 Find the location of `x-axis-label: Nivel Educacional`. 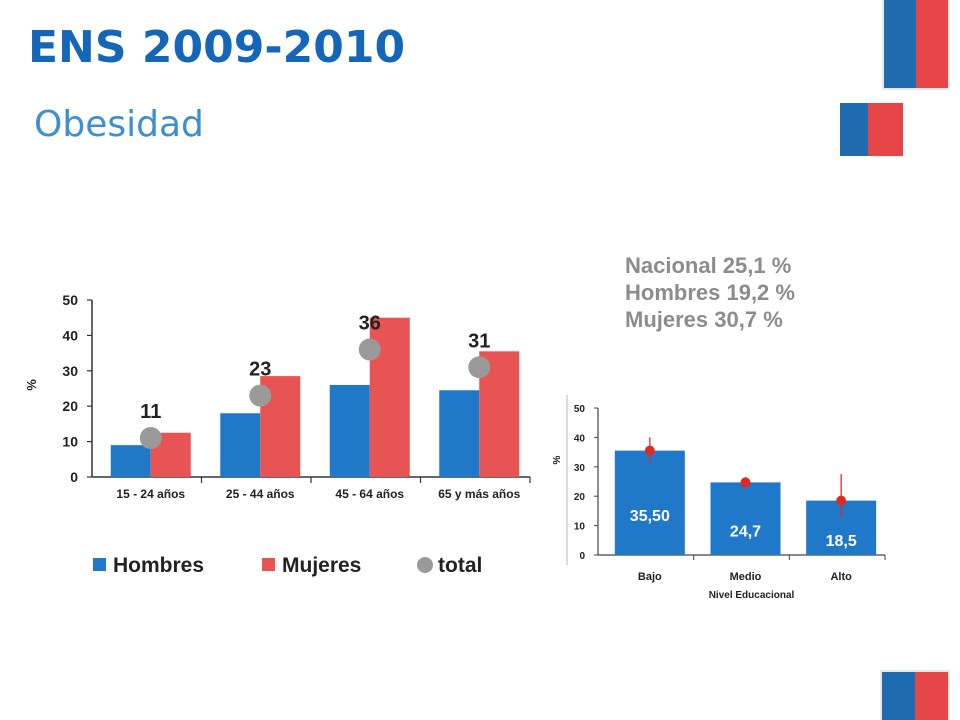

x-axis-label: Nivel Educacional is located at coordinates (752, 595).